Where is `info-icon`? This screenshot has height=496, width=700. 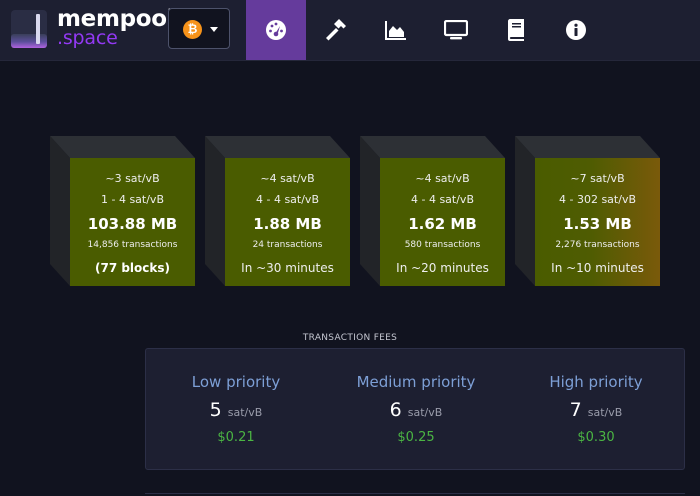
info-icon is located at coordinates (576, 30).